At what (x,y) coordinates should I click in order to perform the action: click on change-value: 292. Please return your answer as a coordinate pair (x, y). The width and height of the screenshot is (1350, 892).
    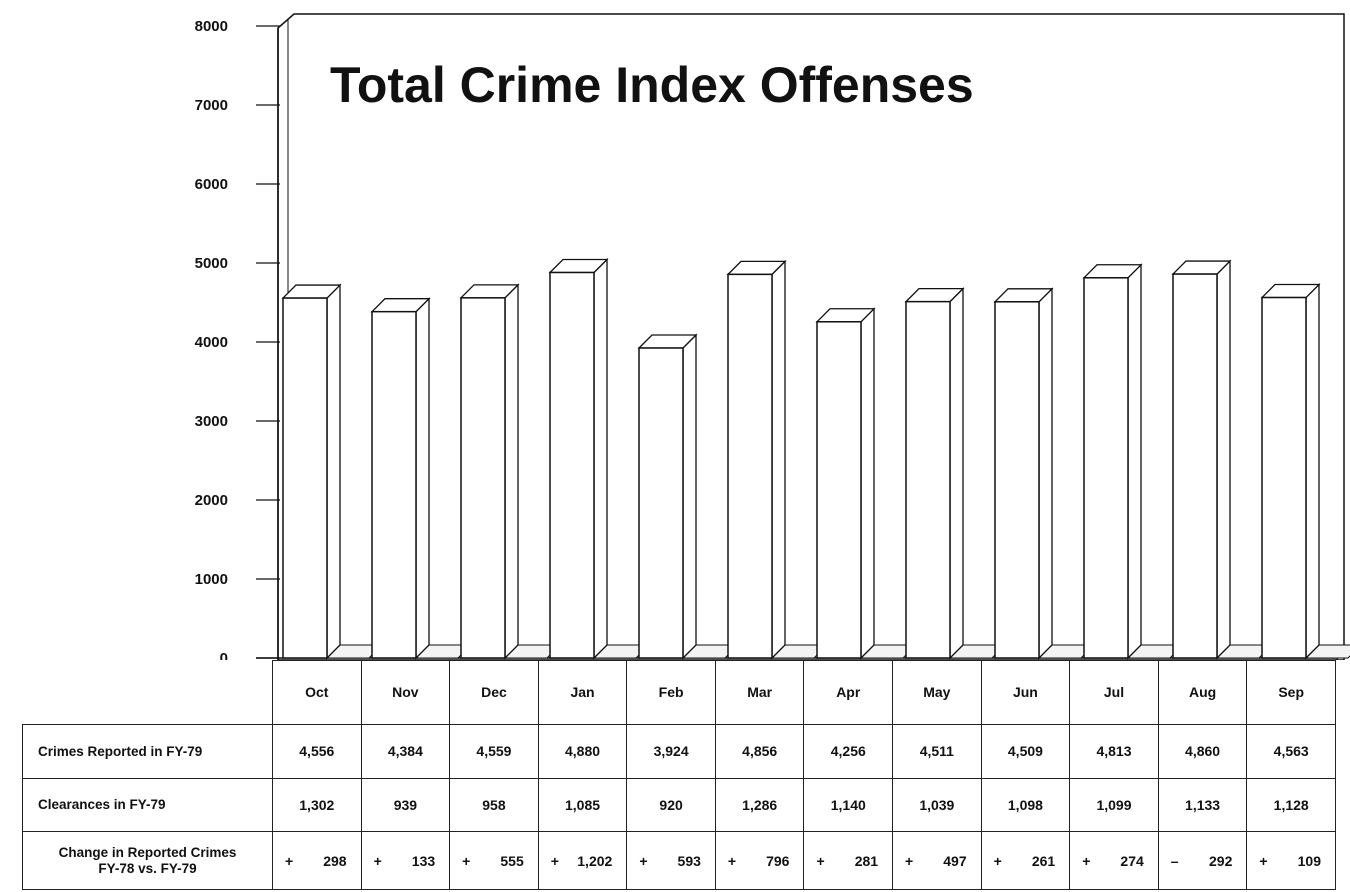
    Looking at the image, I should click on (1221, 860).